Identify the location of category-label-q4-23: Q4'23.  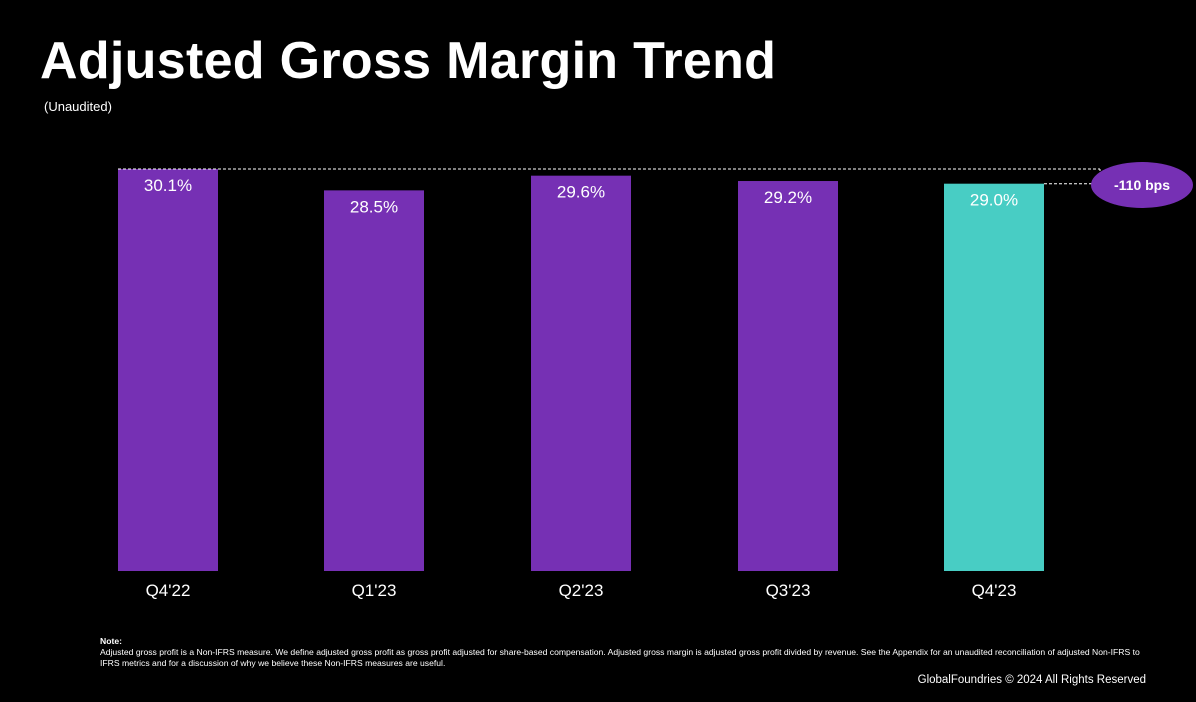
(994, 590).